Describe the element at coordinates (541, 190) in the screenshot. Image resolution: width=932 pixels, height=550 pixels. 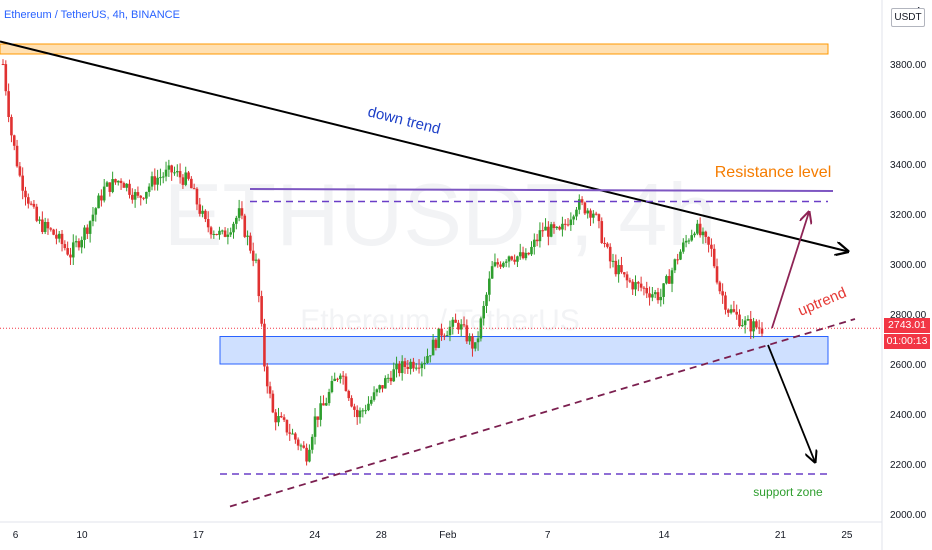
I see `resistance-line` at that location.